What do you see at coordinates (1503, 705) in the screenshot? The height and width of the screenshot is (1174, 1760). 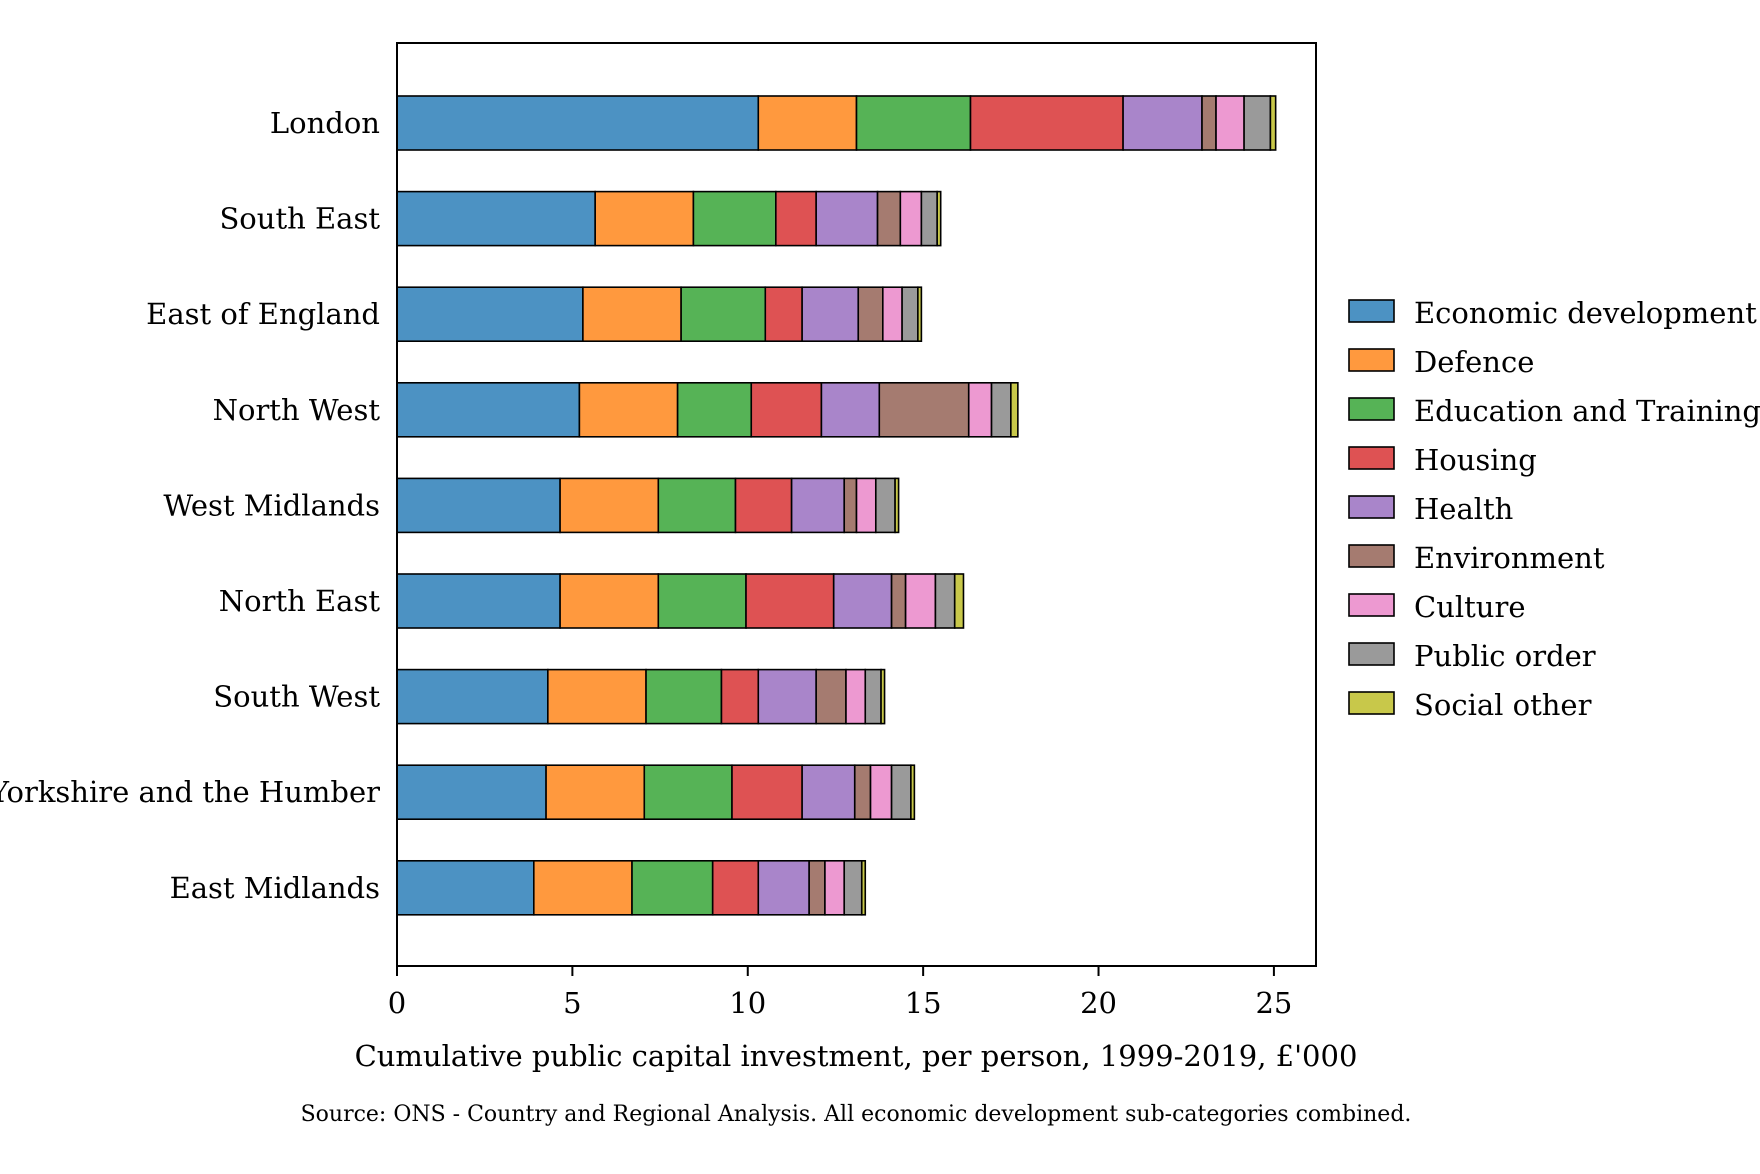 I see `legend-label-social-other: Social other` at bounding box center [1503, 705].